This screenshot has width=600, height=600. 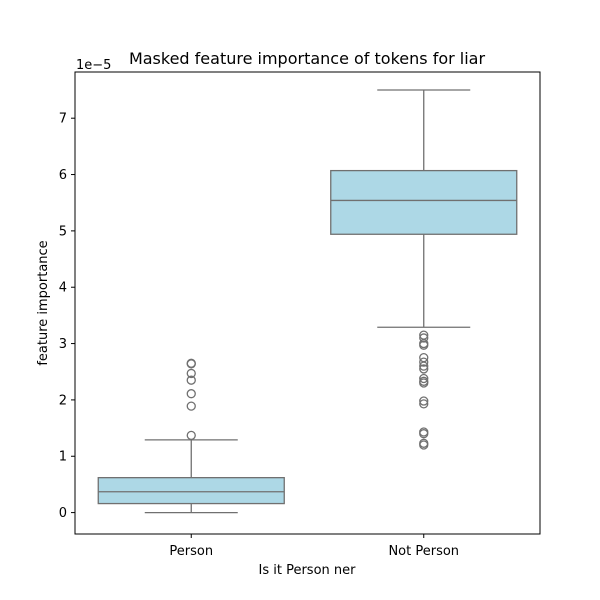 What do you see at coordinates (43, 302) in the screenshot?
I see `y-axis-label: feature importance` at bounding box center [43, 302].